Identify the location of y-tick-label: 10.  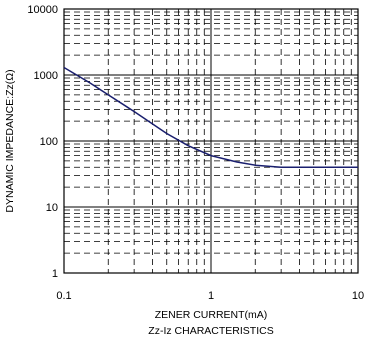
(52, 208).